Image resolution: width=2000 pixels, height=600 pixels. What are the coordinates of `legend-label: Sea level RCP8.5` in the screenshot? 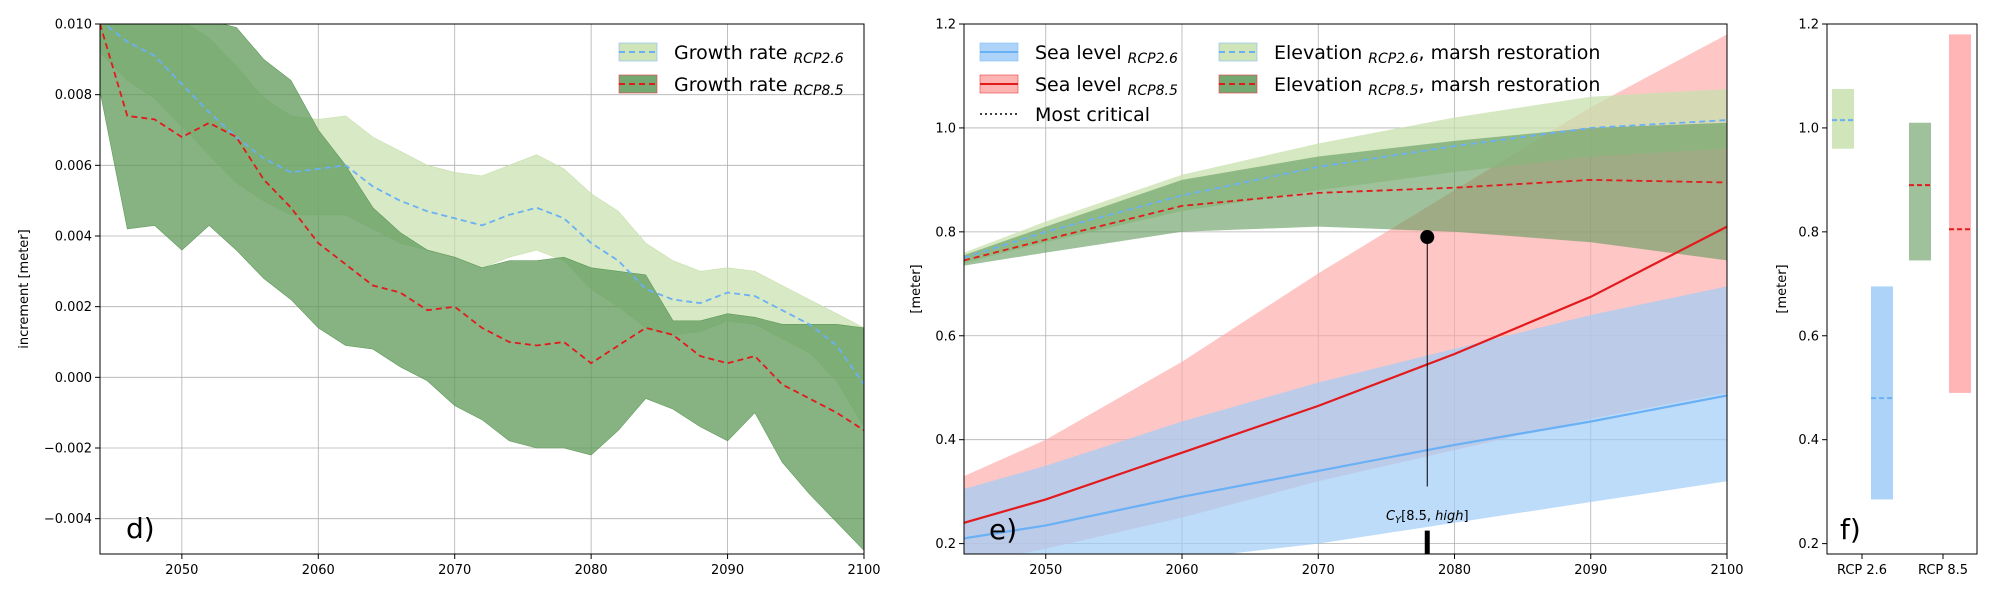 It's located at (1106, 86).